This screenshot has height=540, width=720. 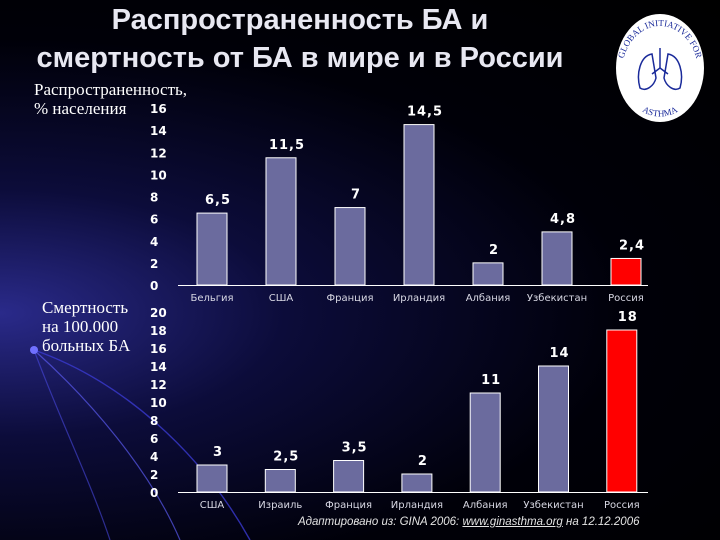 I want to click on prevalence-ytick-6: 6, so click(x=154, y=220).